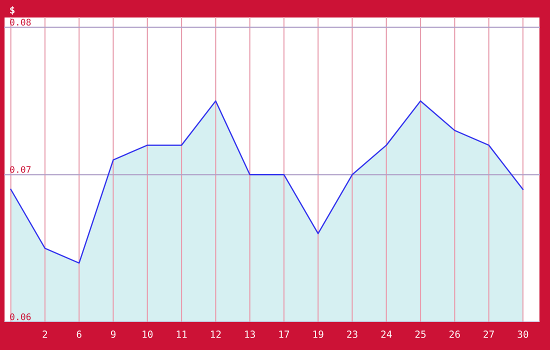 The width and height of the screenshot is (550, 350). Describe the element at coordinates (523, 334) in the screenshot. I see `x-tick-label: 30` at that location.